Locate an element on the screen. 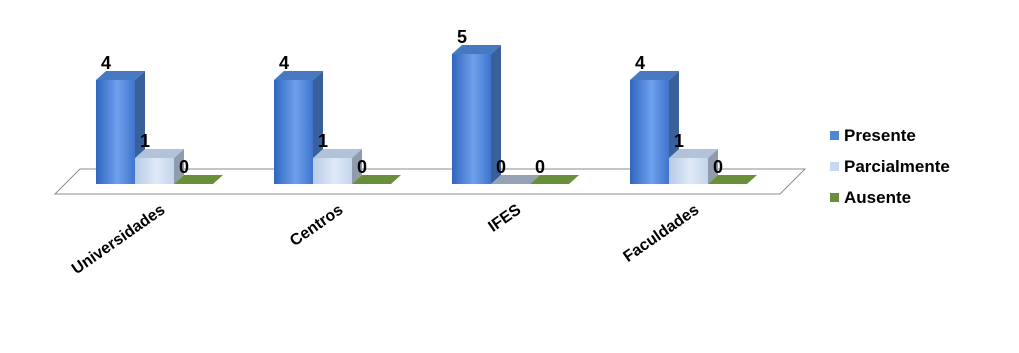 The image size is (1019, 353). data-label-parcialmente-faculdades: 1 is located at coordinates (679, 141).